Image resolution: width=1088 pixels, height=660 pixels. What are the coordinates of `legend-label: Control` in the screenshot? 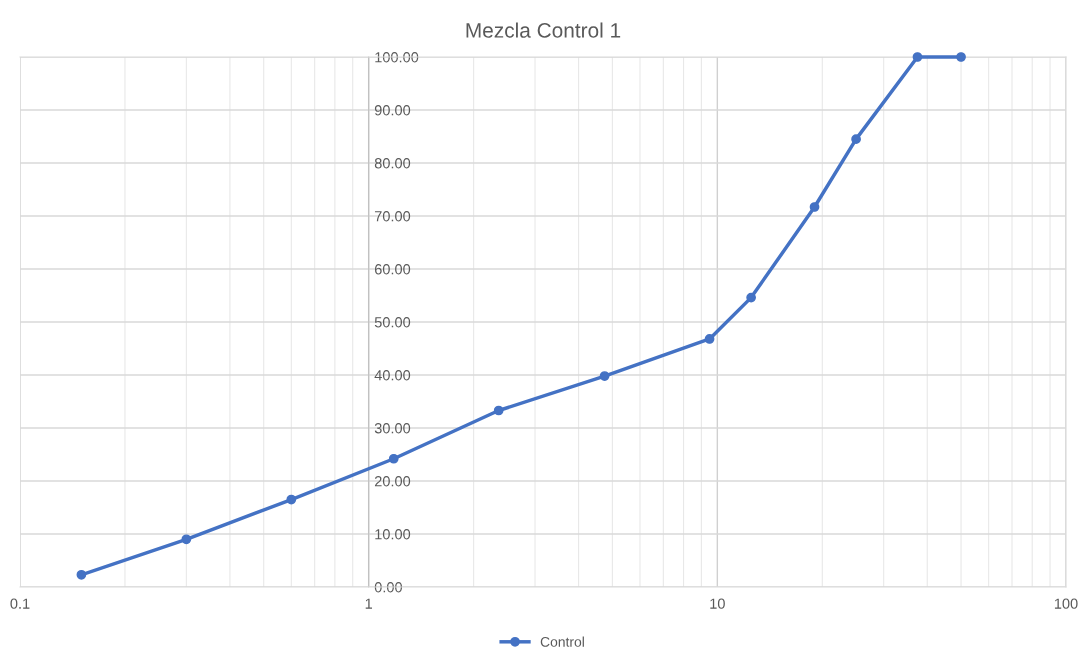 It's located at (562, 641).